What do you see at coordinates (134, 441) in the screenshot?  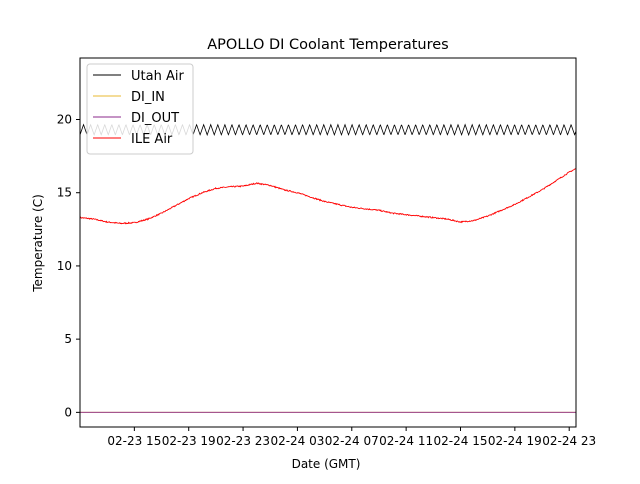 I see `x-tick-label: 02-23 15` at bounding box center [134, 441].